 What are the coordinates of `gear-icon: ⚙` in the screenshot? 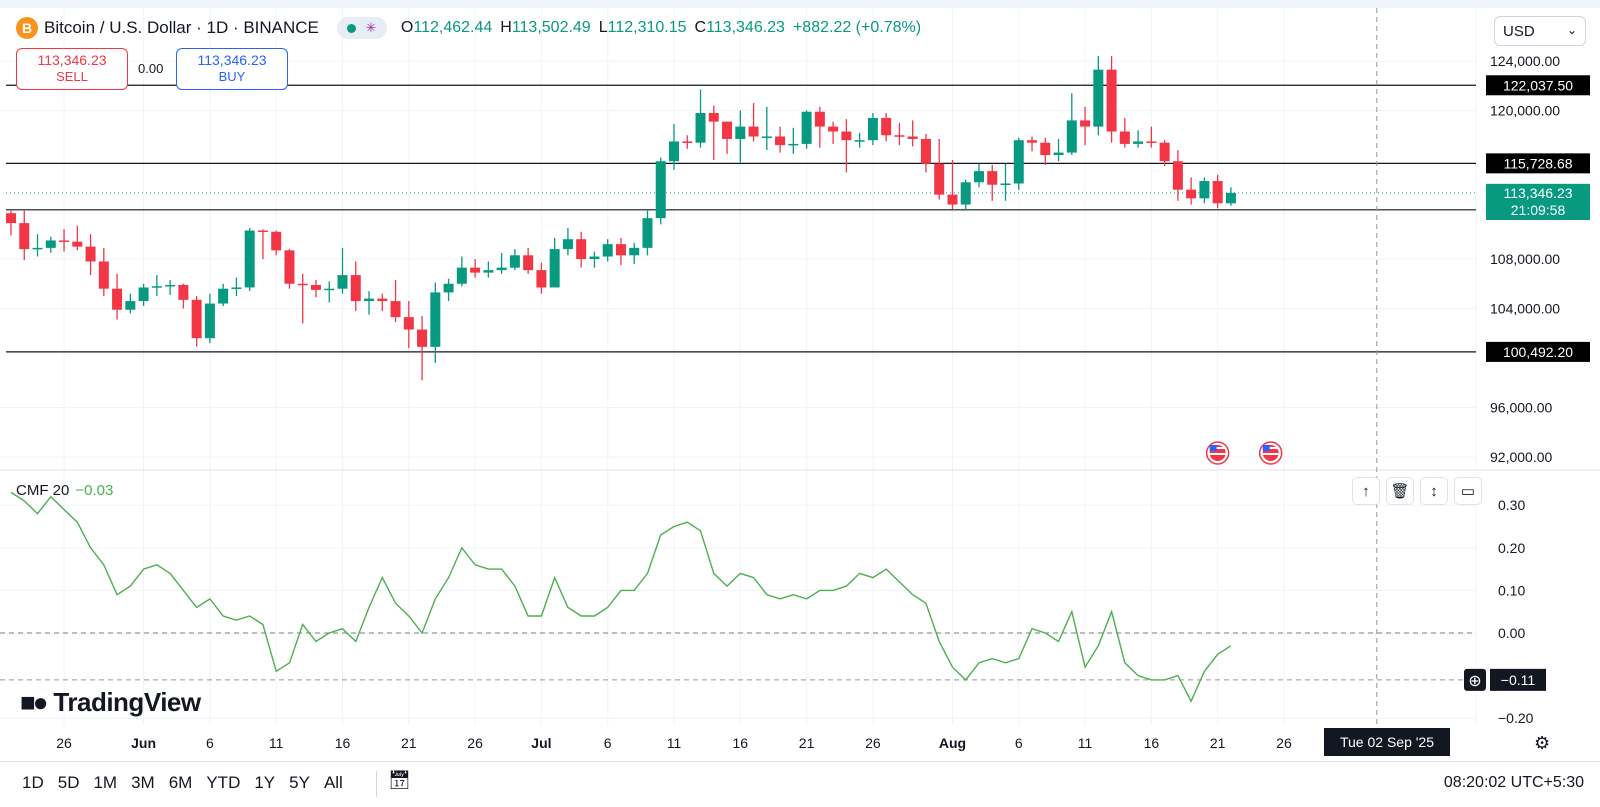 It's located at (1542, 743).